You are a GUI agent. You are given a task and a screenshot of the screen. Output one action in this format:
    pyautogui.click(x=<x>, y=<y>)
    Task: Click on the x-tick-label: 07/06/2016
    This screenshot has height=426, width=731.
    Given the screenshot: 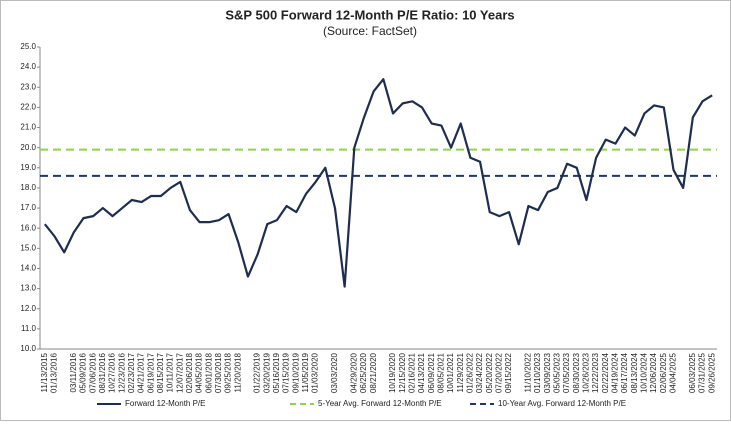 What is the action you would take?
    pyautogui.click(x=92, y=372)
    